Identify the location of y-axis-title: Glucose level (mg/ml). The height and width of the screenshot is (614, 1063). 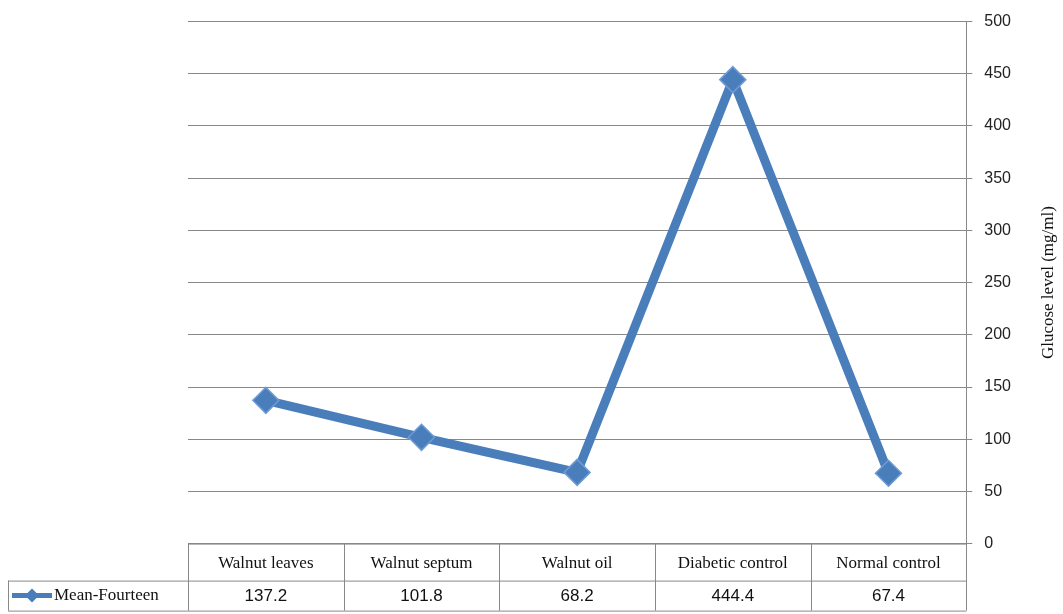
(1048, 283).